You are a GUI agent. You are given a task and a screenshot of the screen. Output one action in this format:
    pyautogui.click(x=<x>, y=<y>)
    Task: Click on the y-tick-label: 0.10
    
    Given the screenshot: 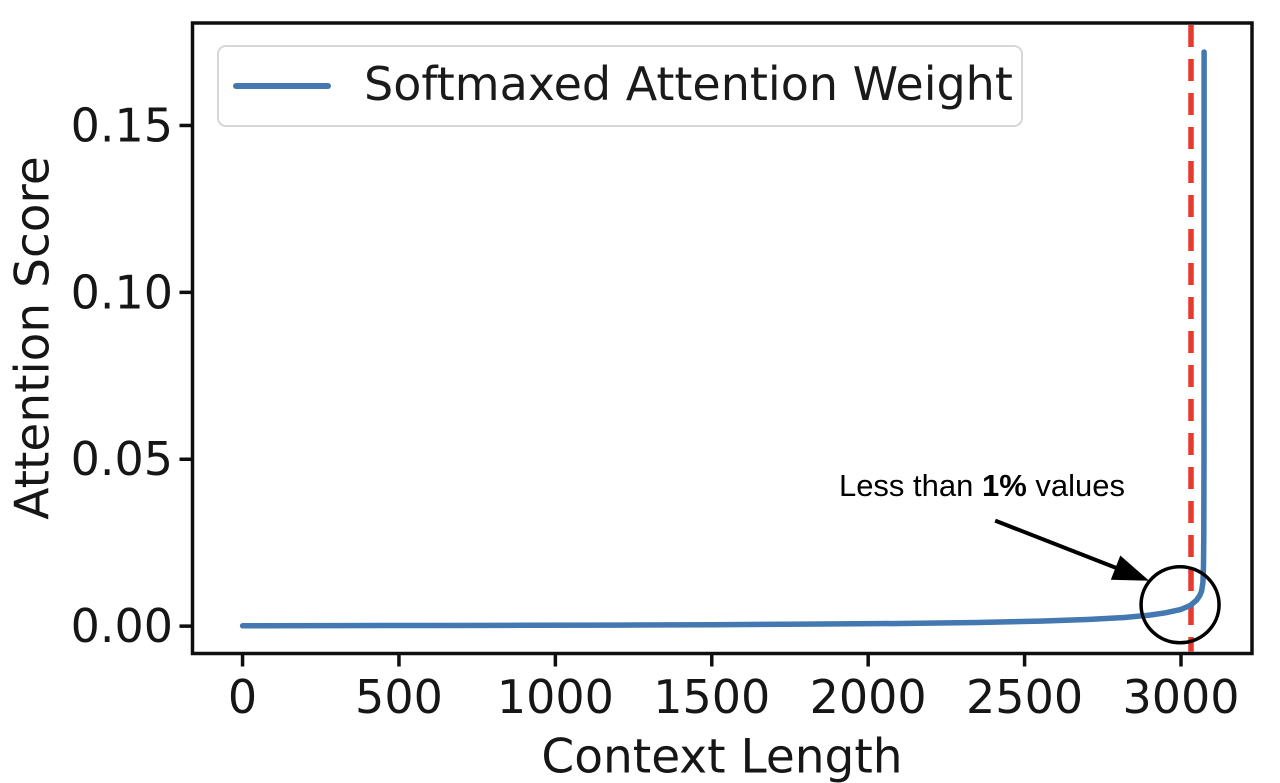 What is the action you would take?
    pyautogui.click(x=122, y=292)
    